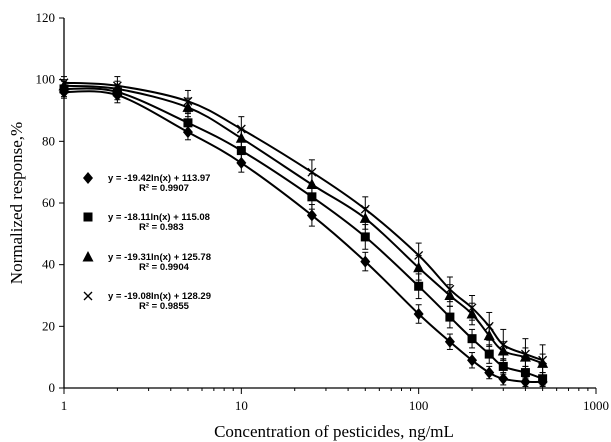 The width and height of the screenshot is (611, 442). I want to click on y-tick-label: 60, so click(48, 202).